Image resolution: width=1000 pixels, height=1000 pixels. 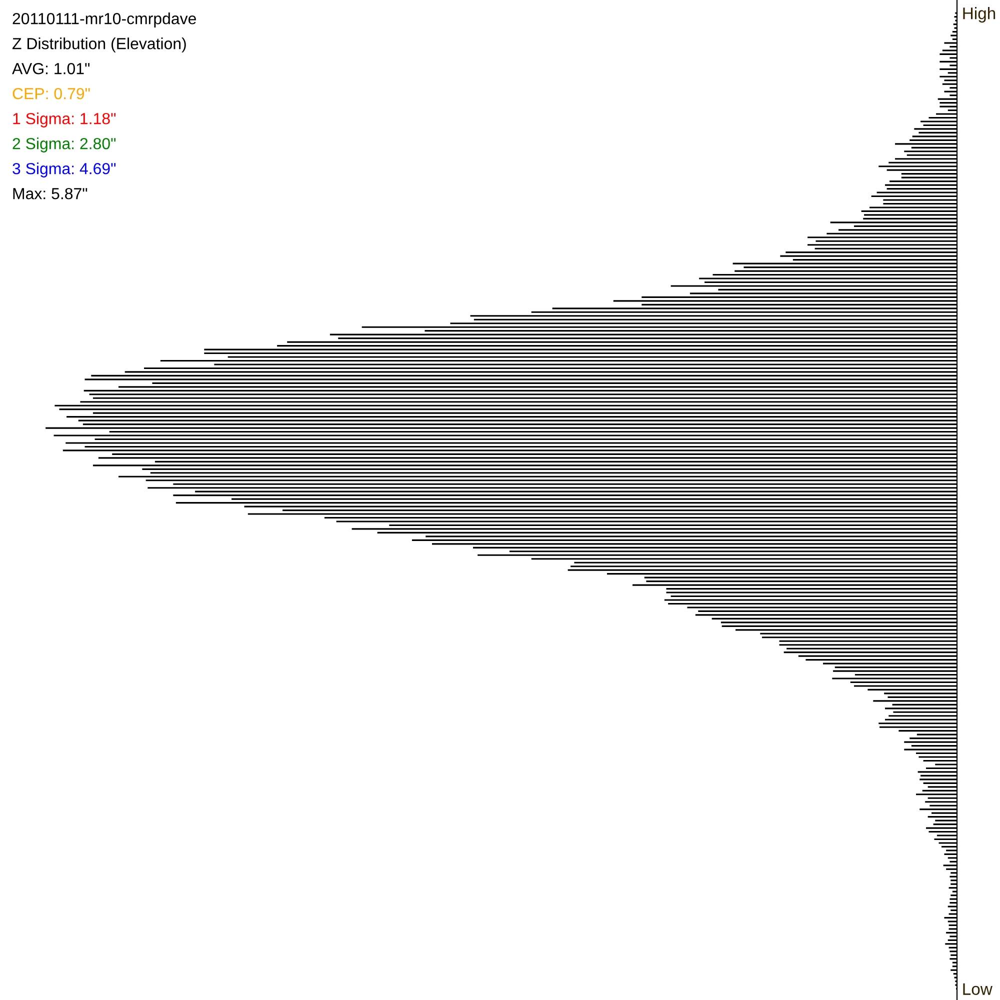 What do you see at coordinates (977, 989) in the screenshot?
I see `y-tick-label: Low` at bounding box center [977, 989].